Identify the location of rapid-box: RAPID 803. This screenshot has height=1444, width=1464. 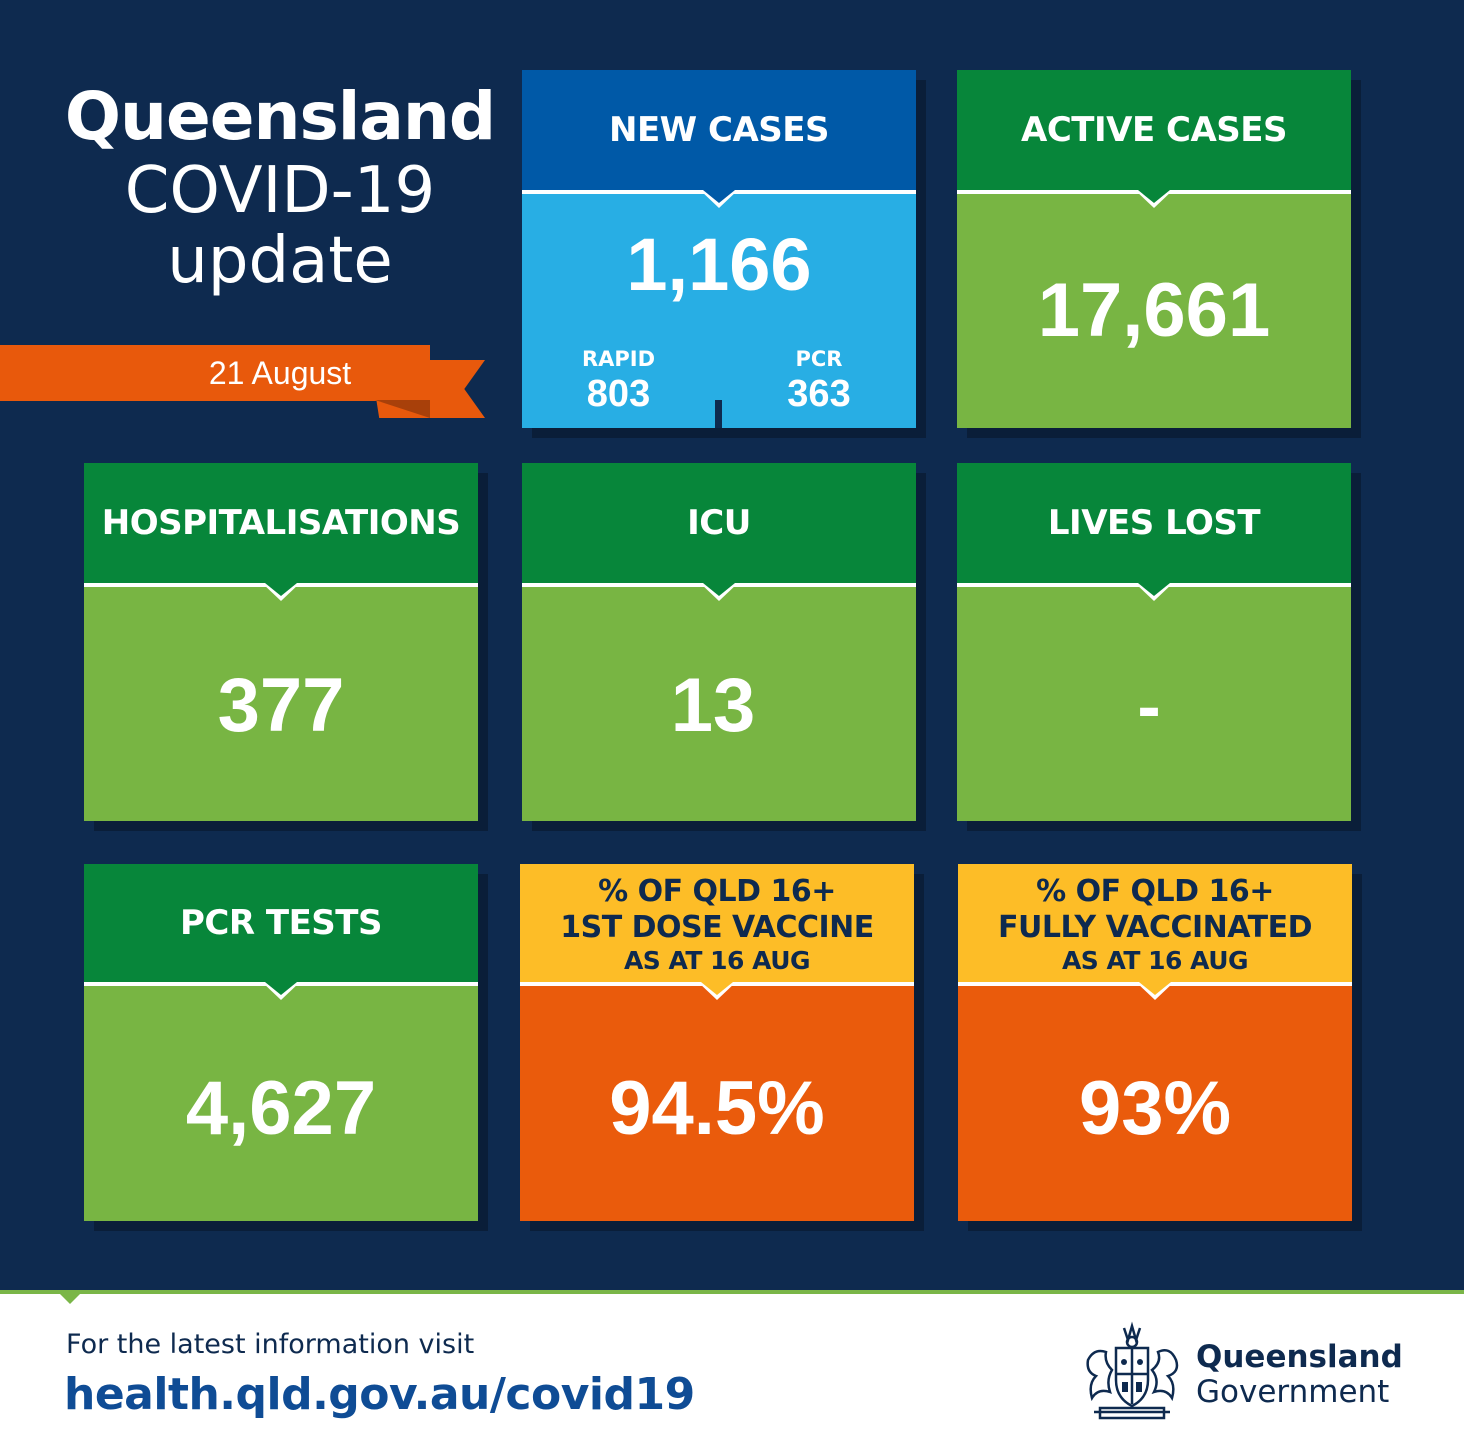
(618, 383).